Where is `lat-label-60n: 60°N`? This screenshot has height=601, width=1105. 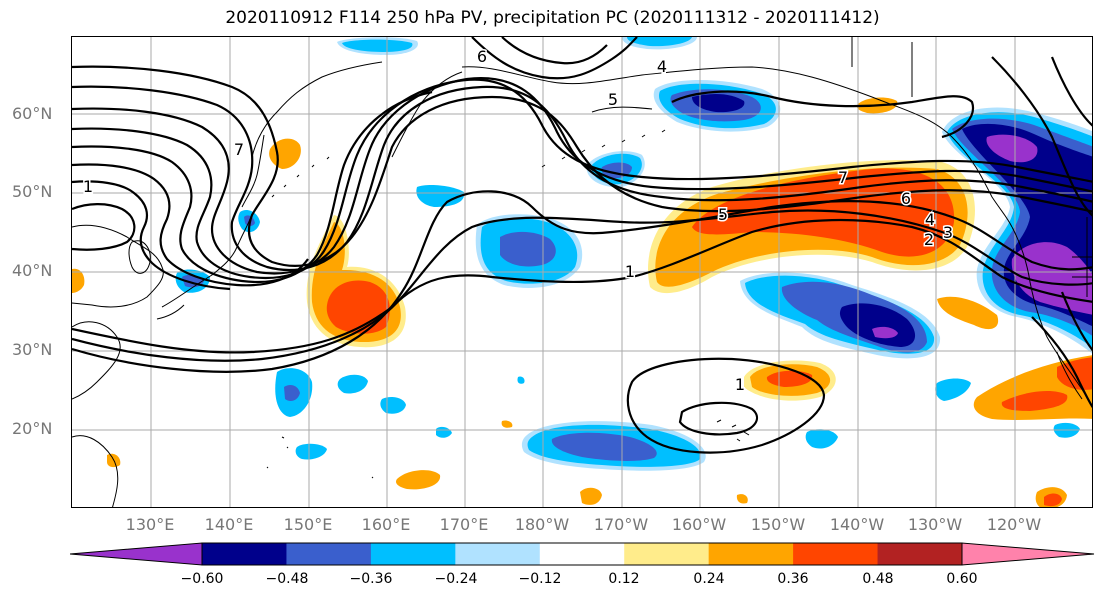
lat-label-60n: 60°N is located at coordinates (32, 113).